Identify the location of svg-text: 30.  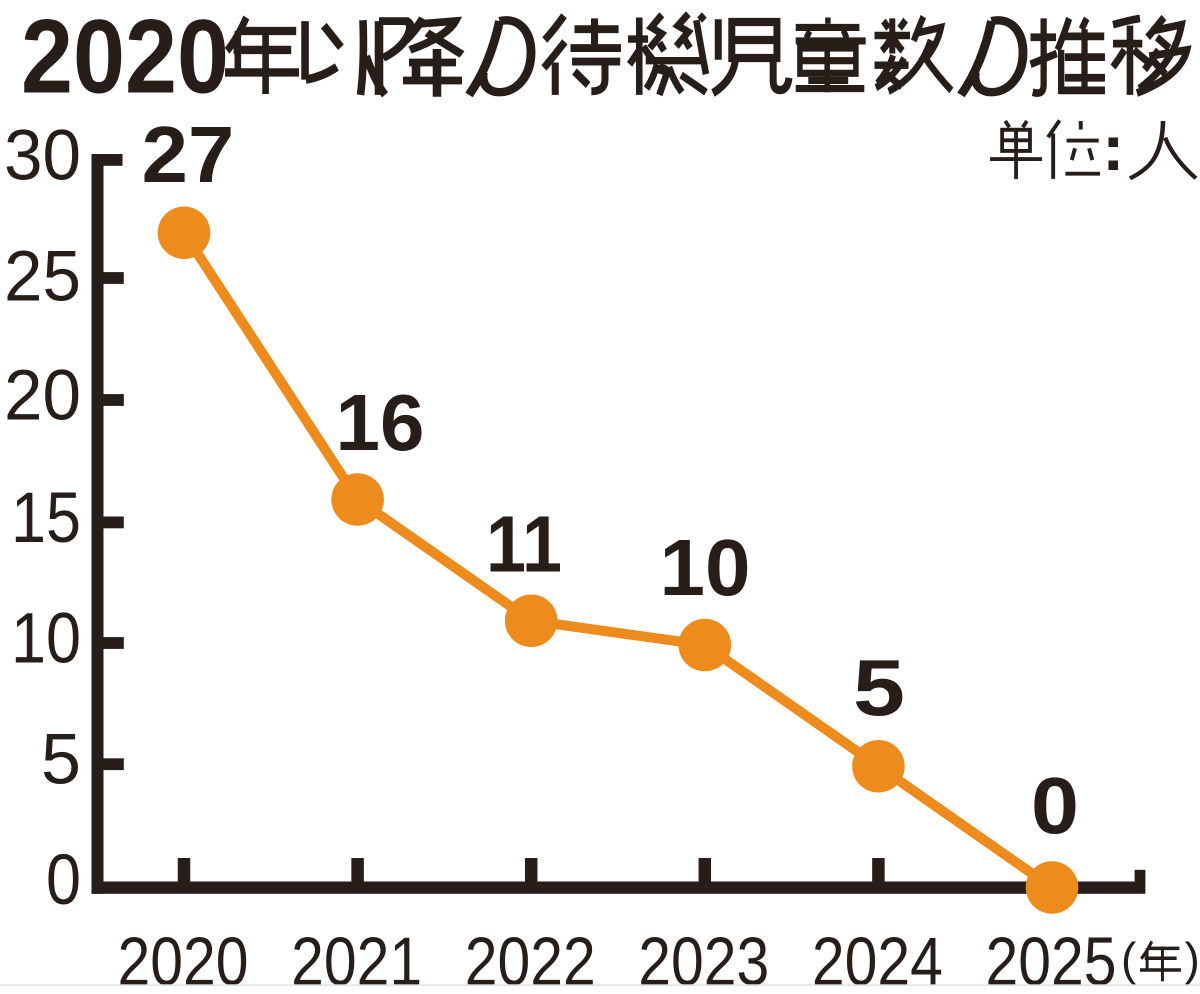
(42, 156).